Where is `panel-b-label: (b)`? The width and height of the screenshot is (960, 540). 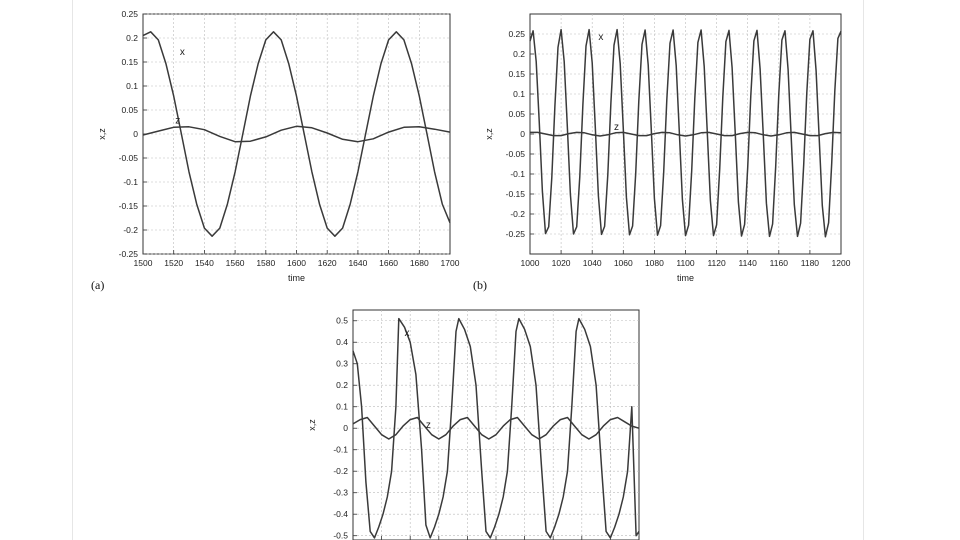
panel-b-label: (b) is located at coordinates (480, 285).